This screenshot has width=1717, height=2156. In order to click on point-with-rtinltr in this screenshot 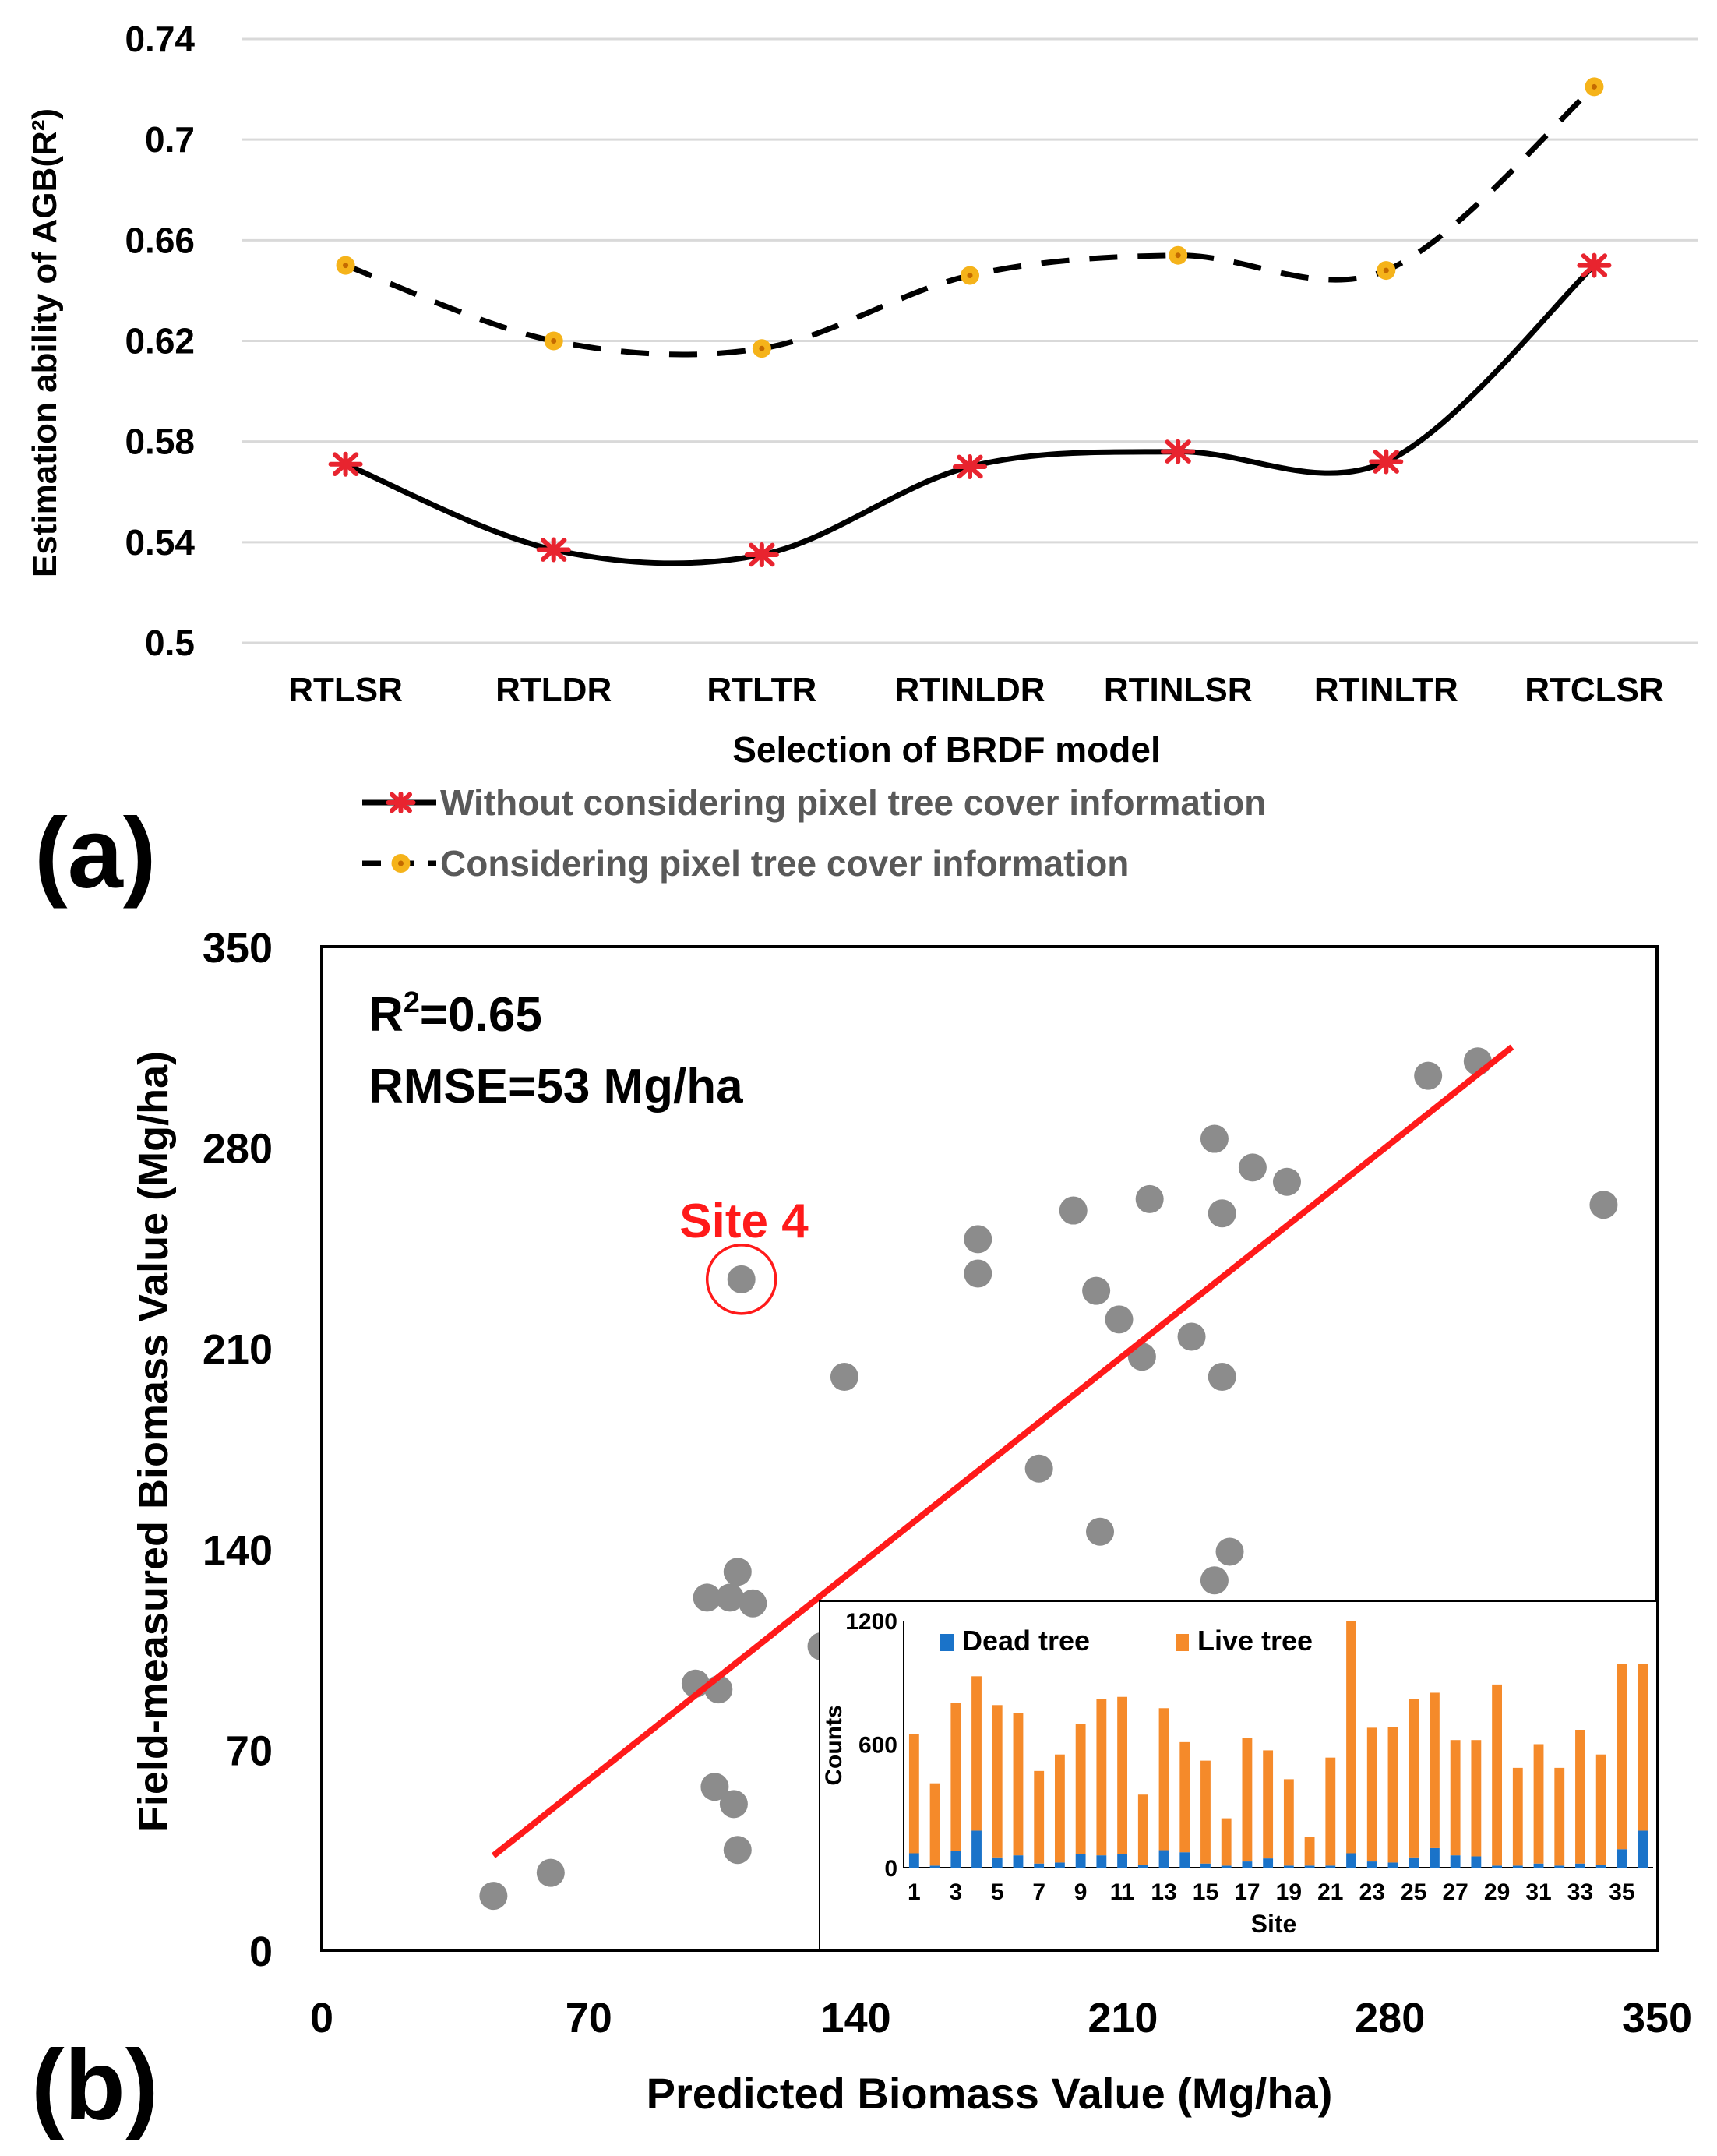, I will do `click(1386, 271)`.